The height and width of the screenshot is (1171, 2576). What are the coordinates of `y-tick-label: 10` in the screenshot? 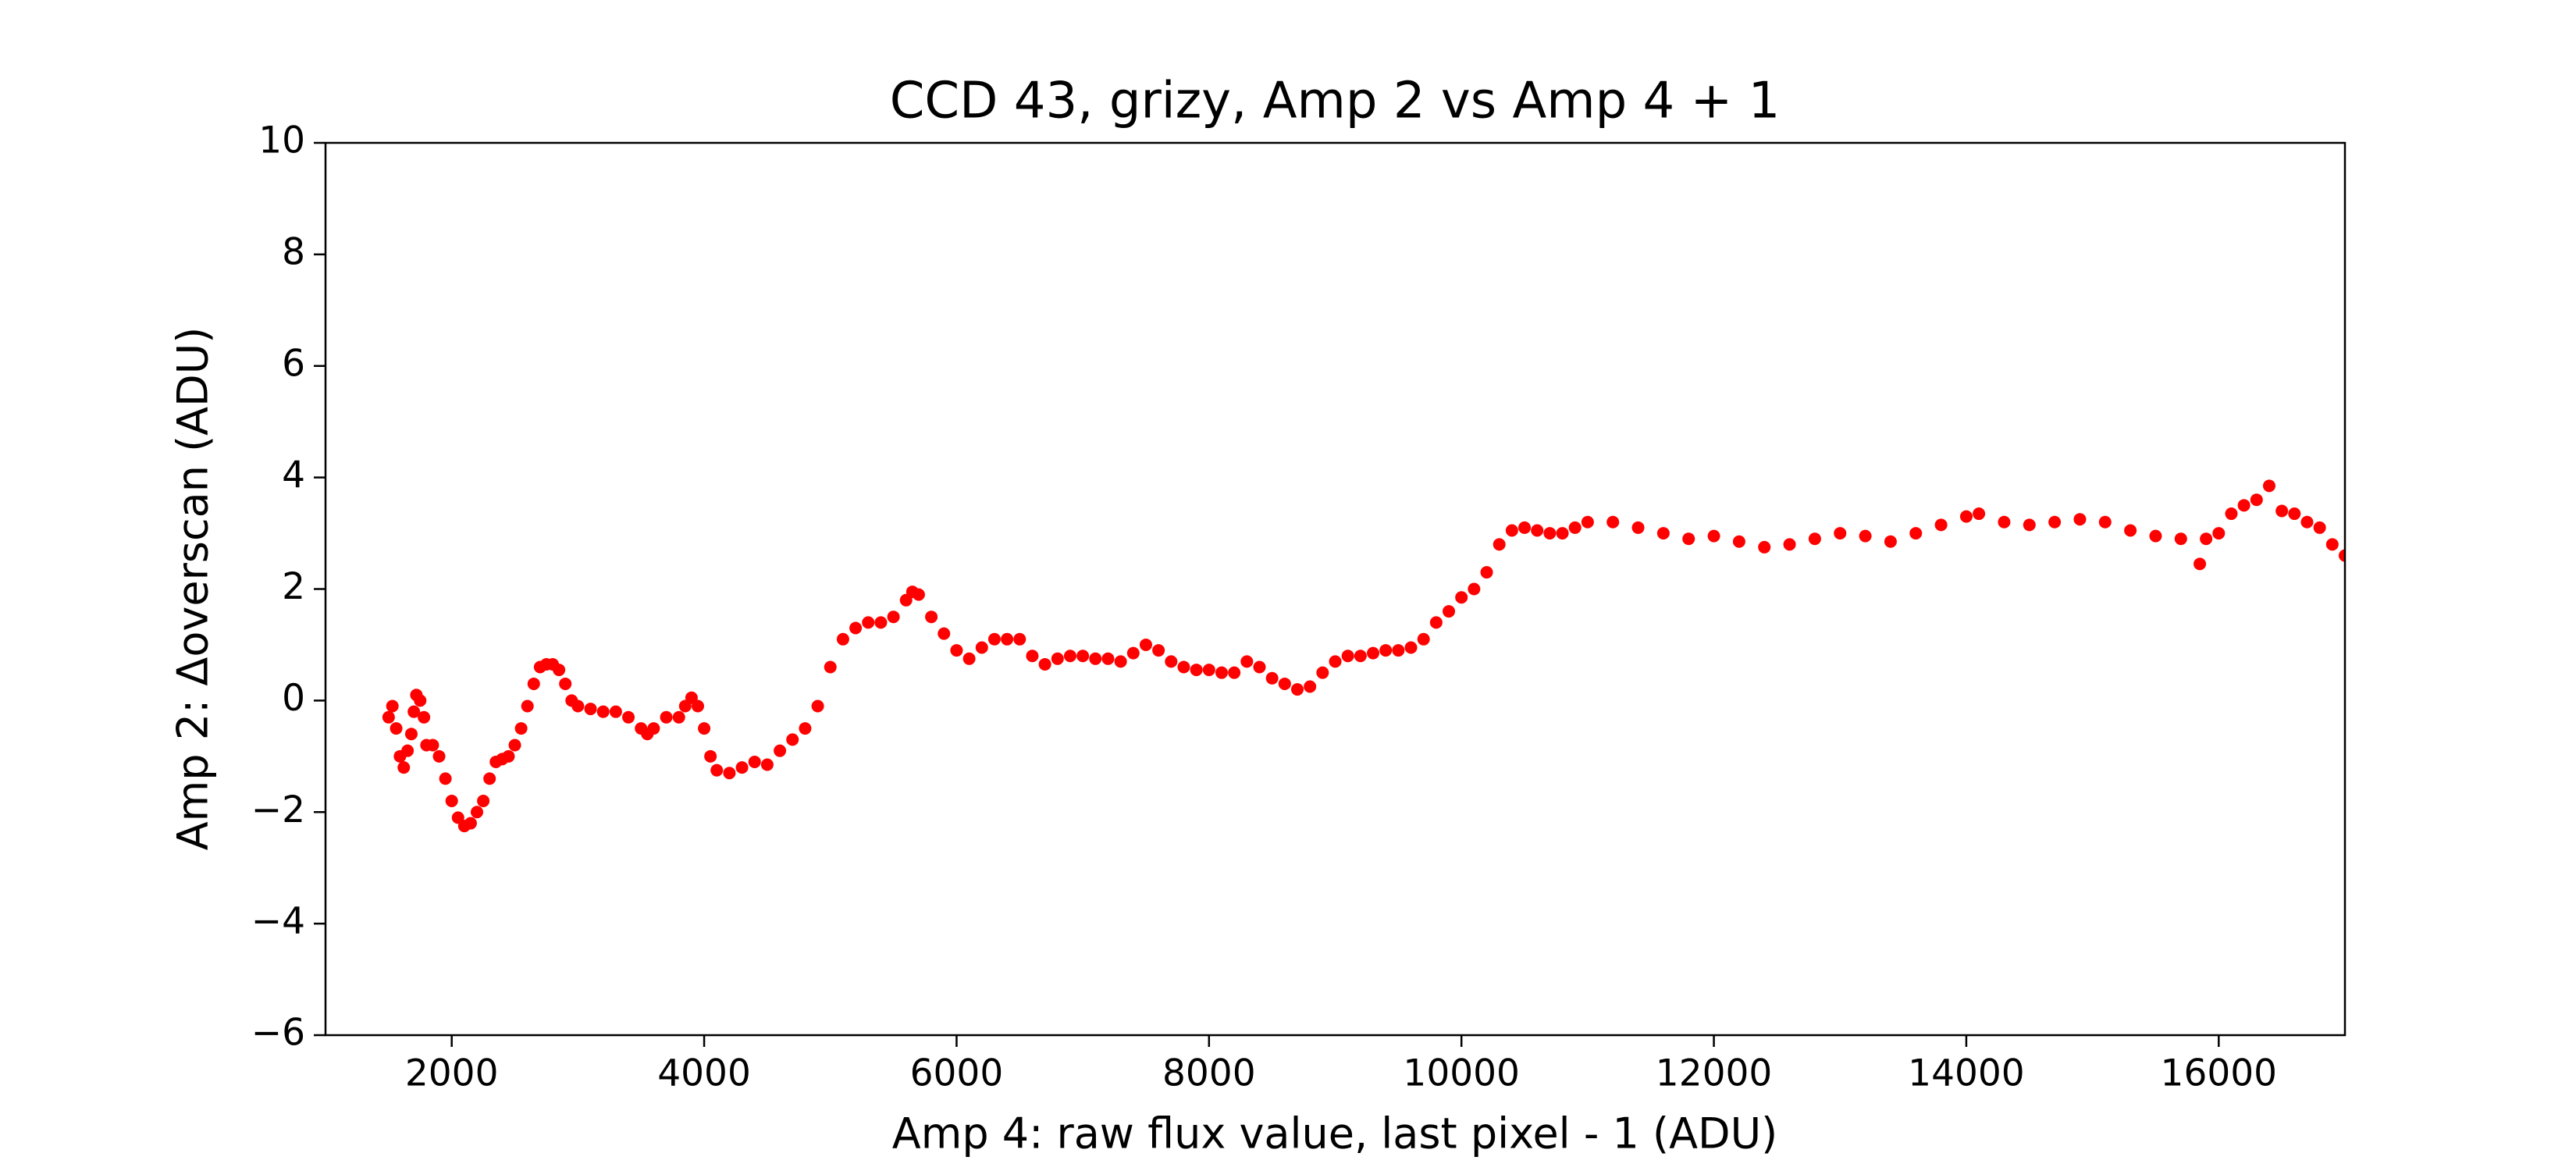 It's located at (281, 140).